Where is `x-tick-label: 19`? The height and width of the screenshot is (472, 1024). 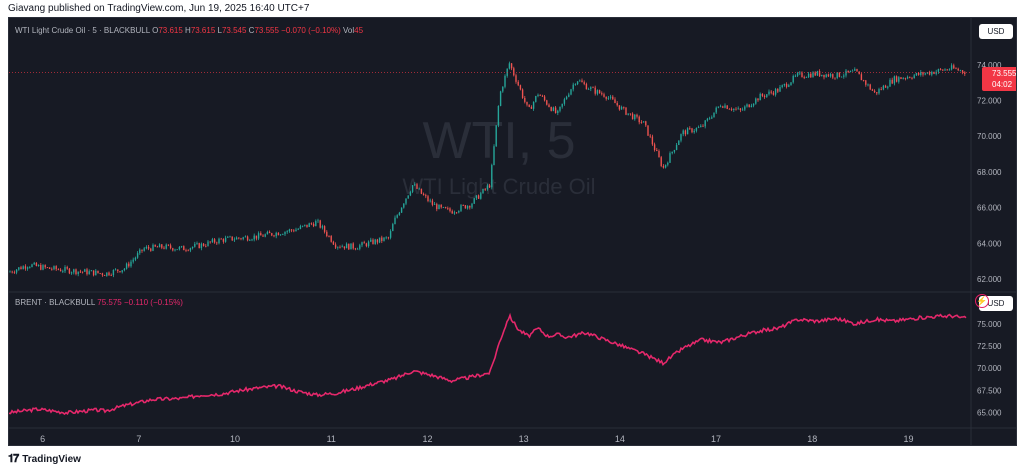
x-tick-label: 19 is located at coordinates (908, 439).